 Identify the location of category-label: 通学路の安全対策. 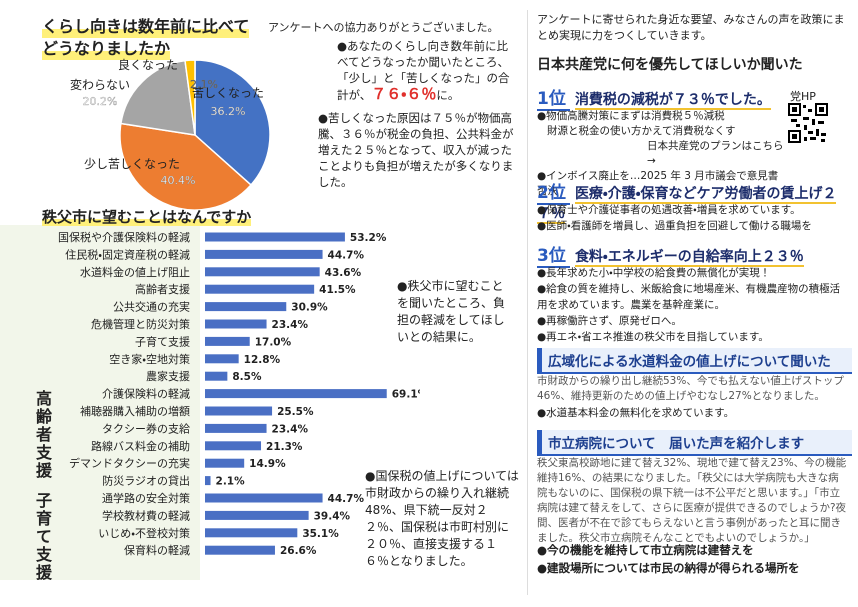
(146, 498).